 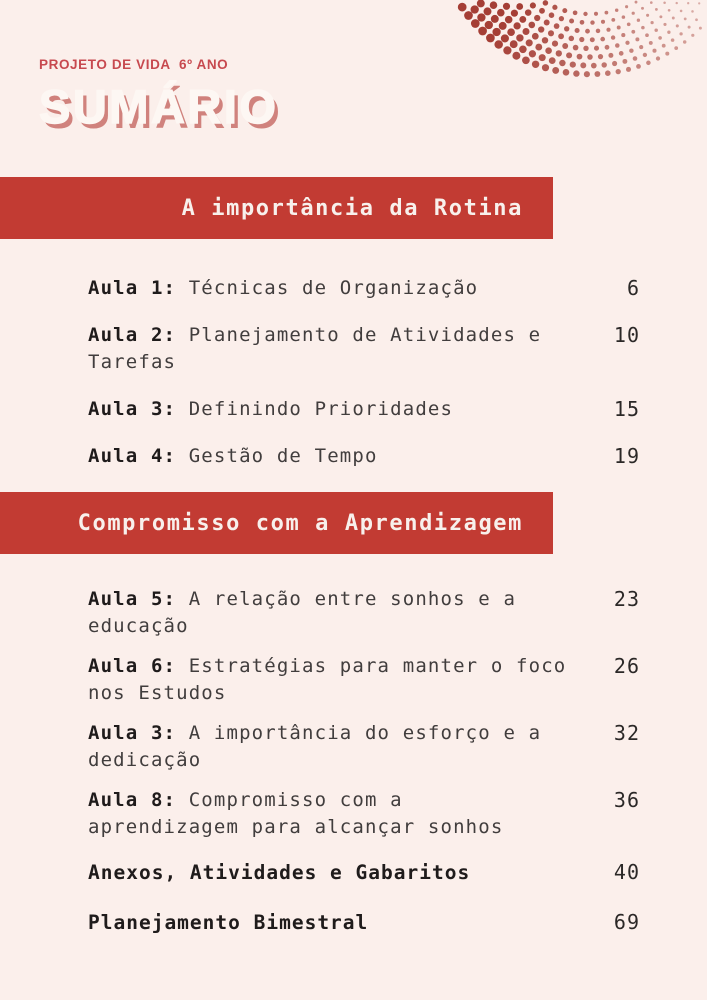 I want to click on footer-item-label: Planejamento Bimestral, so click(x=228, y=922).